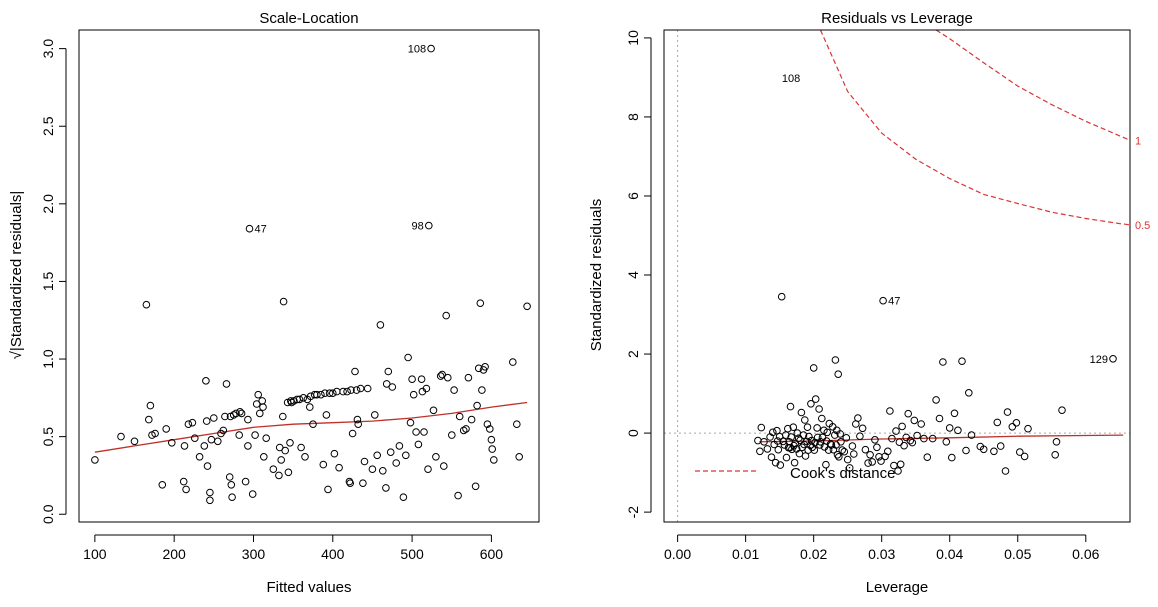  Describe the element at coordinates (254, 554) in the screenshot. I see `x-tick-label: 300` at that location.